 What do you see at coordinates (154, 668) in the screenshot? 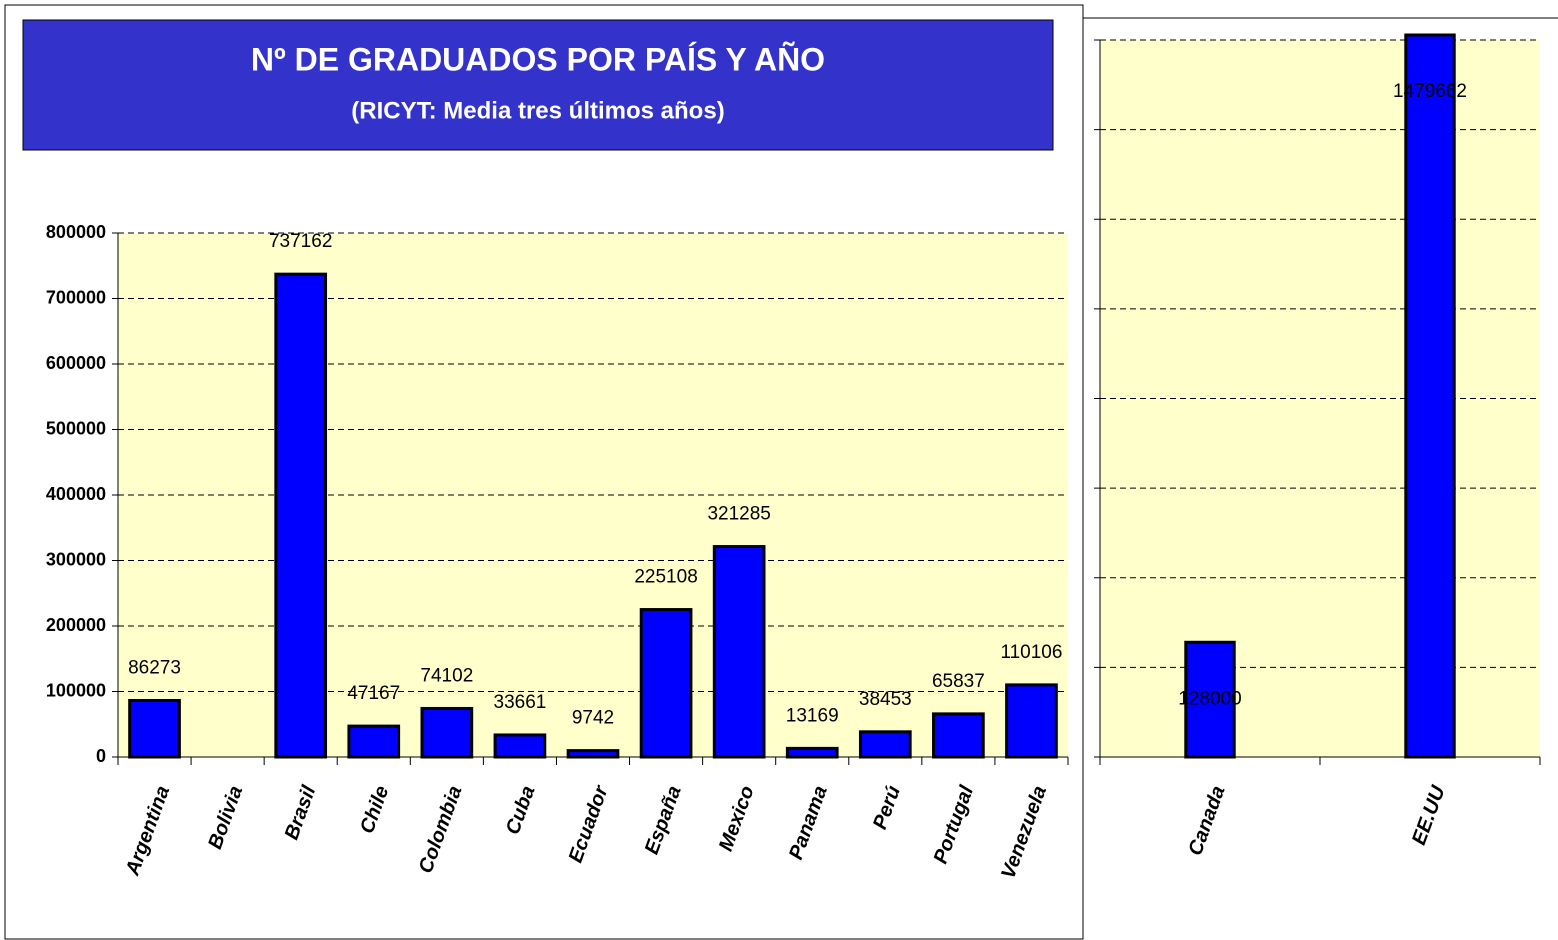
I see `value-label: 86273` at bounding box center [154, 668].